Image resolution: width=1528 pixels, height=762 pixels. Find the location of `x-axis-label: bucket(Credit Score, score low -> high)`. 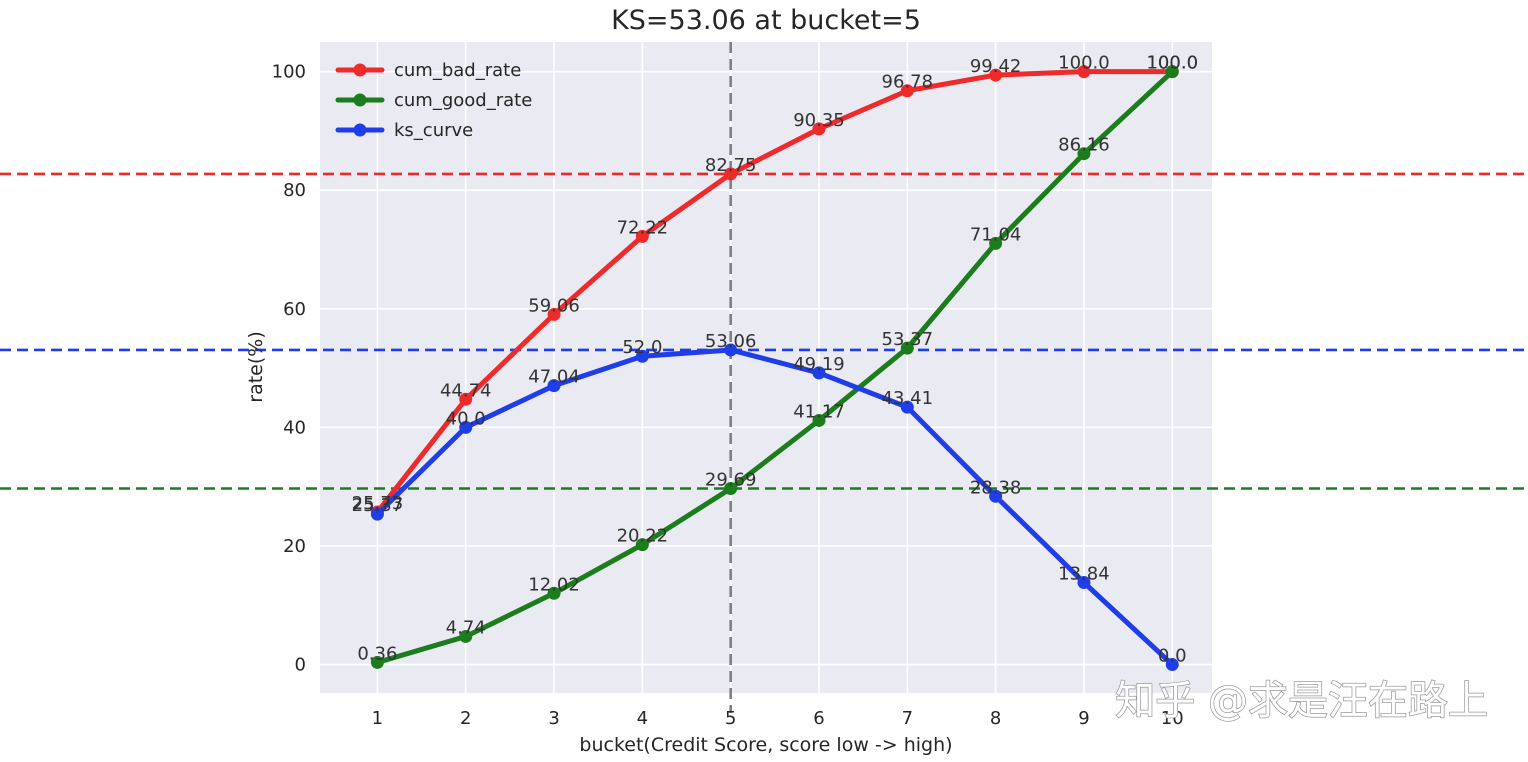

x-axis-label: bucket(Credit Score, score low -> high) is located at coordinates (765, 745).